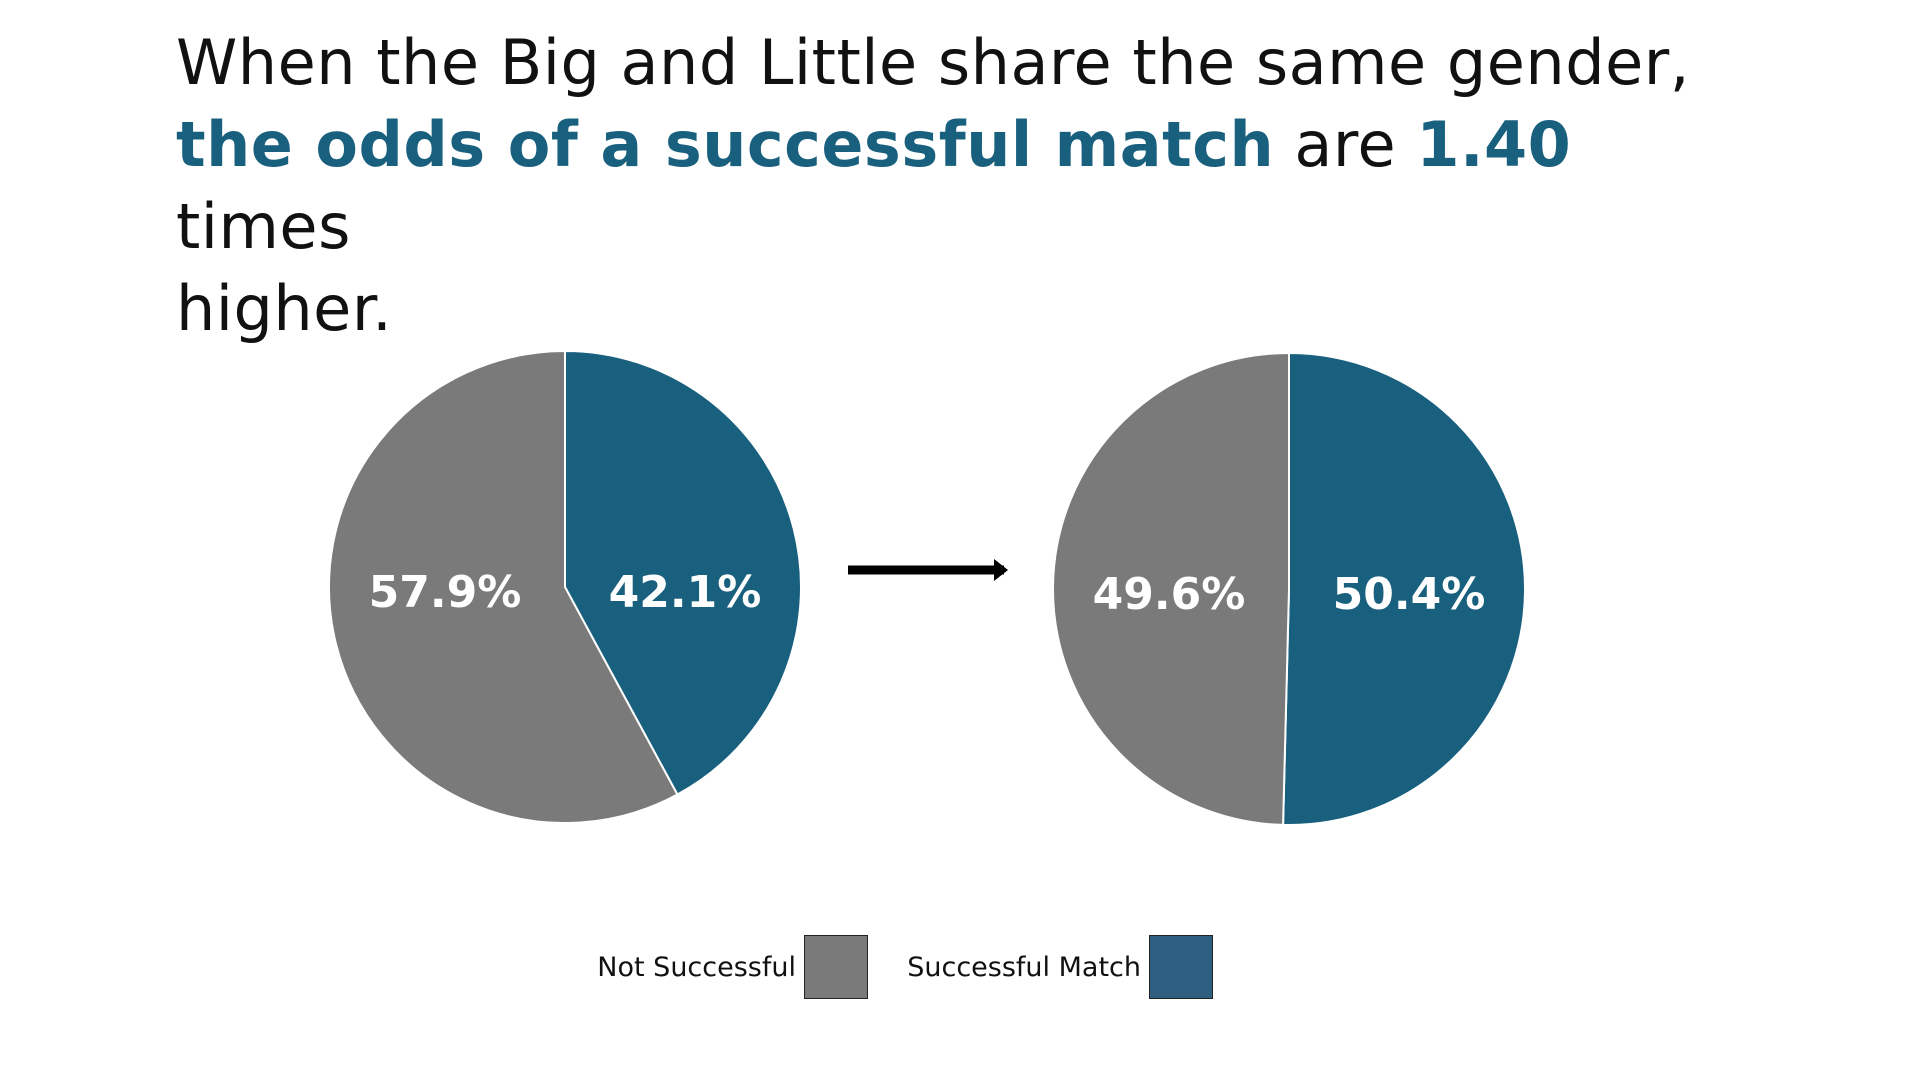 This screenshot has width=1920, height=1080. I want to click on pie-after-slice-not-successful, so click(1171, 588).